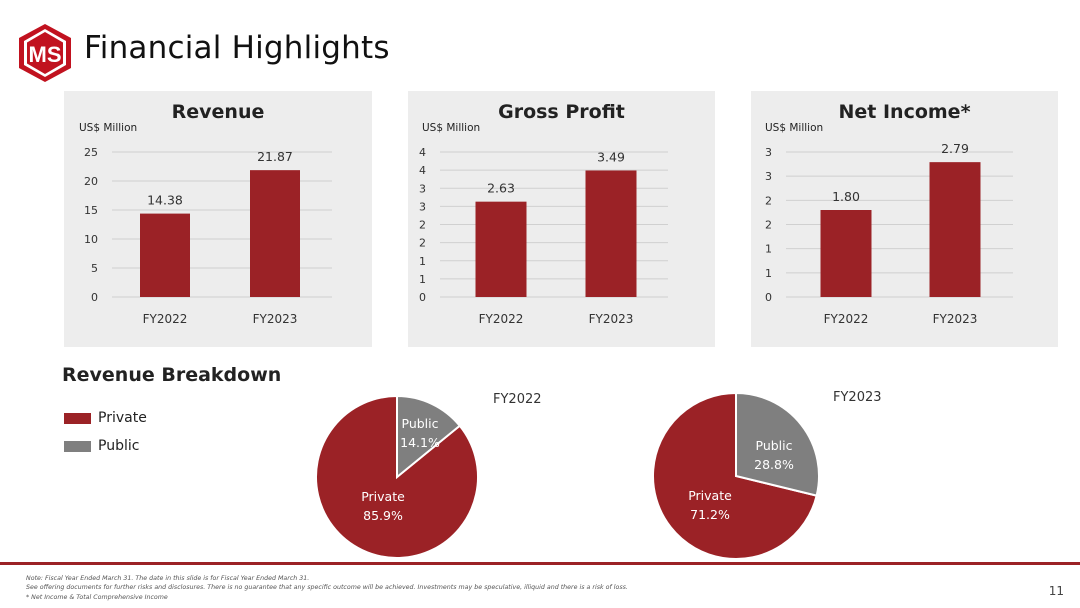  What do you see at coordinates (172, 375) in the screenshot?
I see `revenue-breakdown-title: Revenue Breakdown` at bounding box center [172, 375].